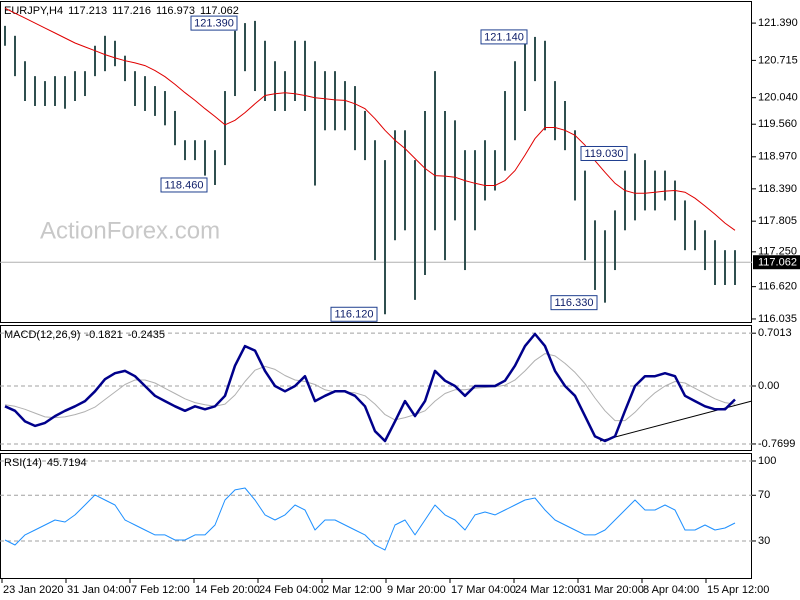  I want to click on annotation-label: 116.330, so click(574, 303).